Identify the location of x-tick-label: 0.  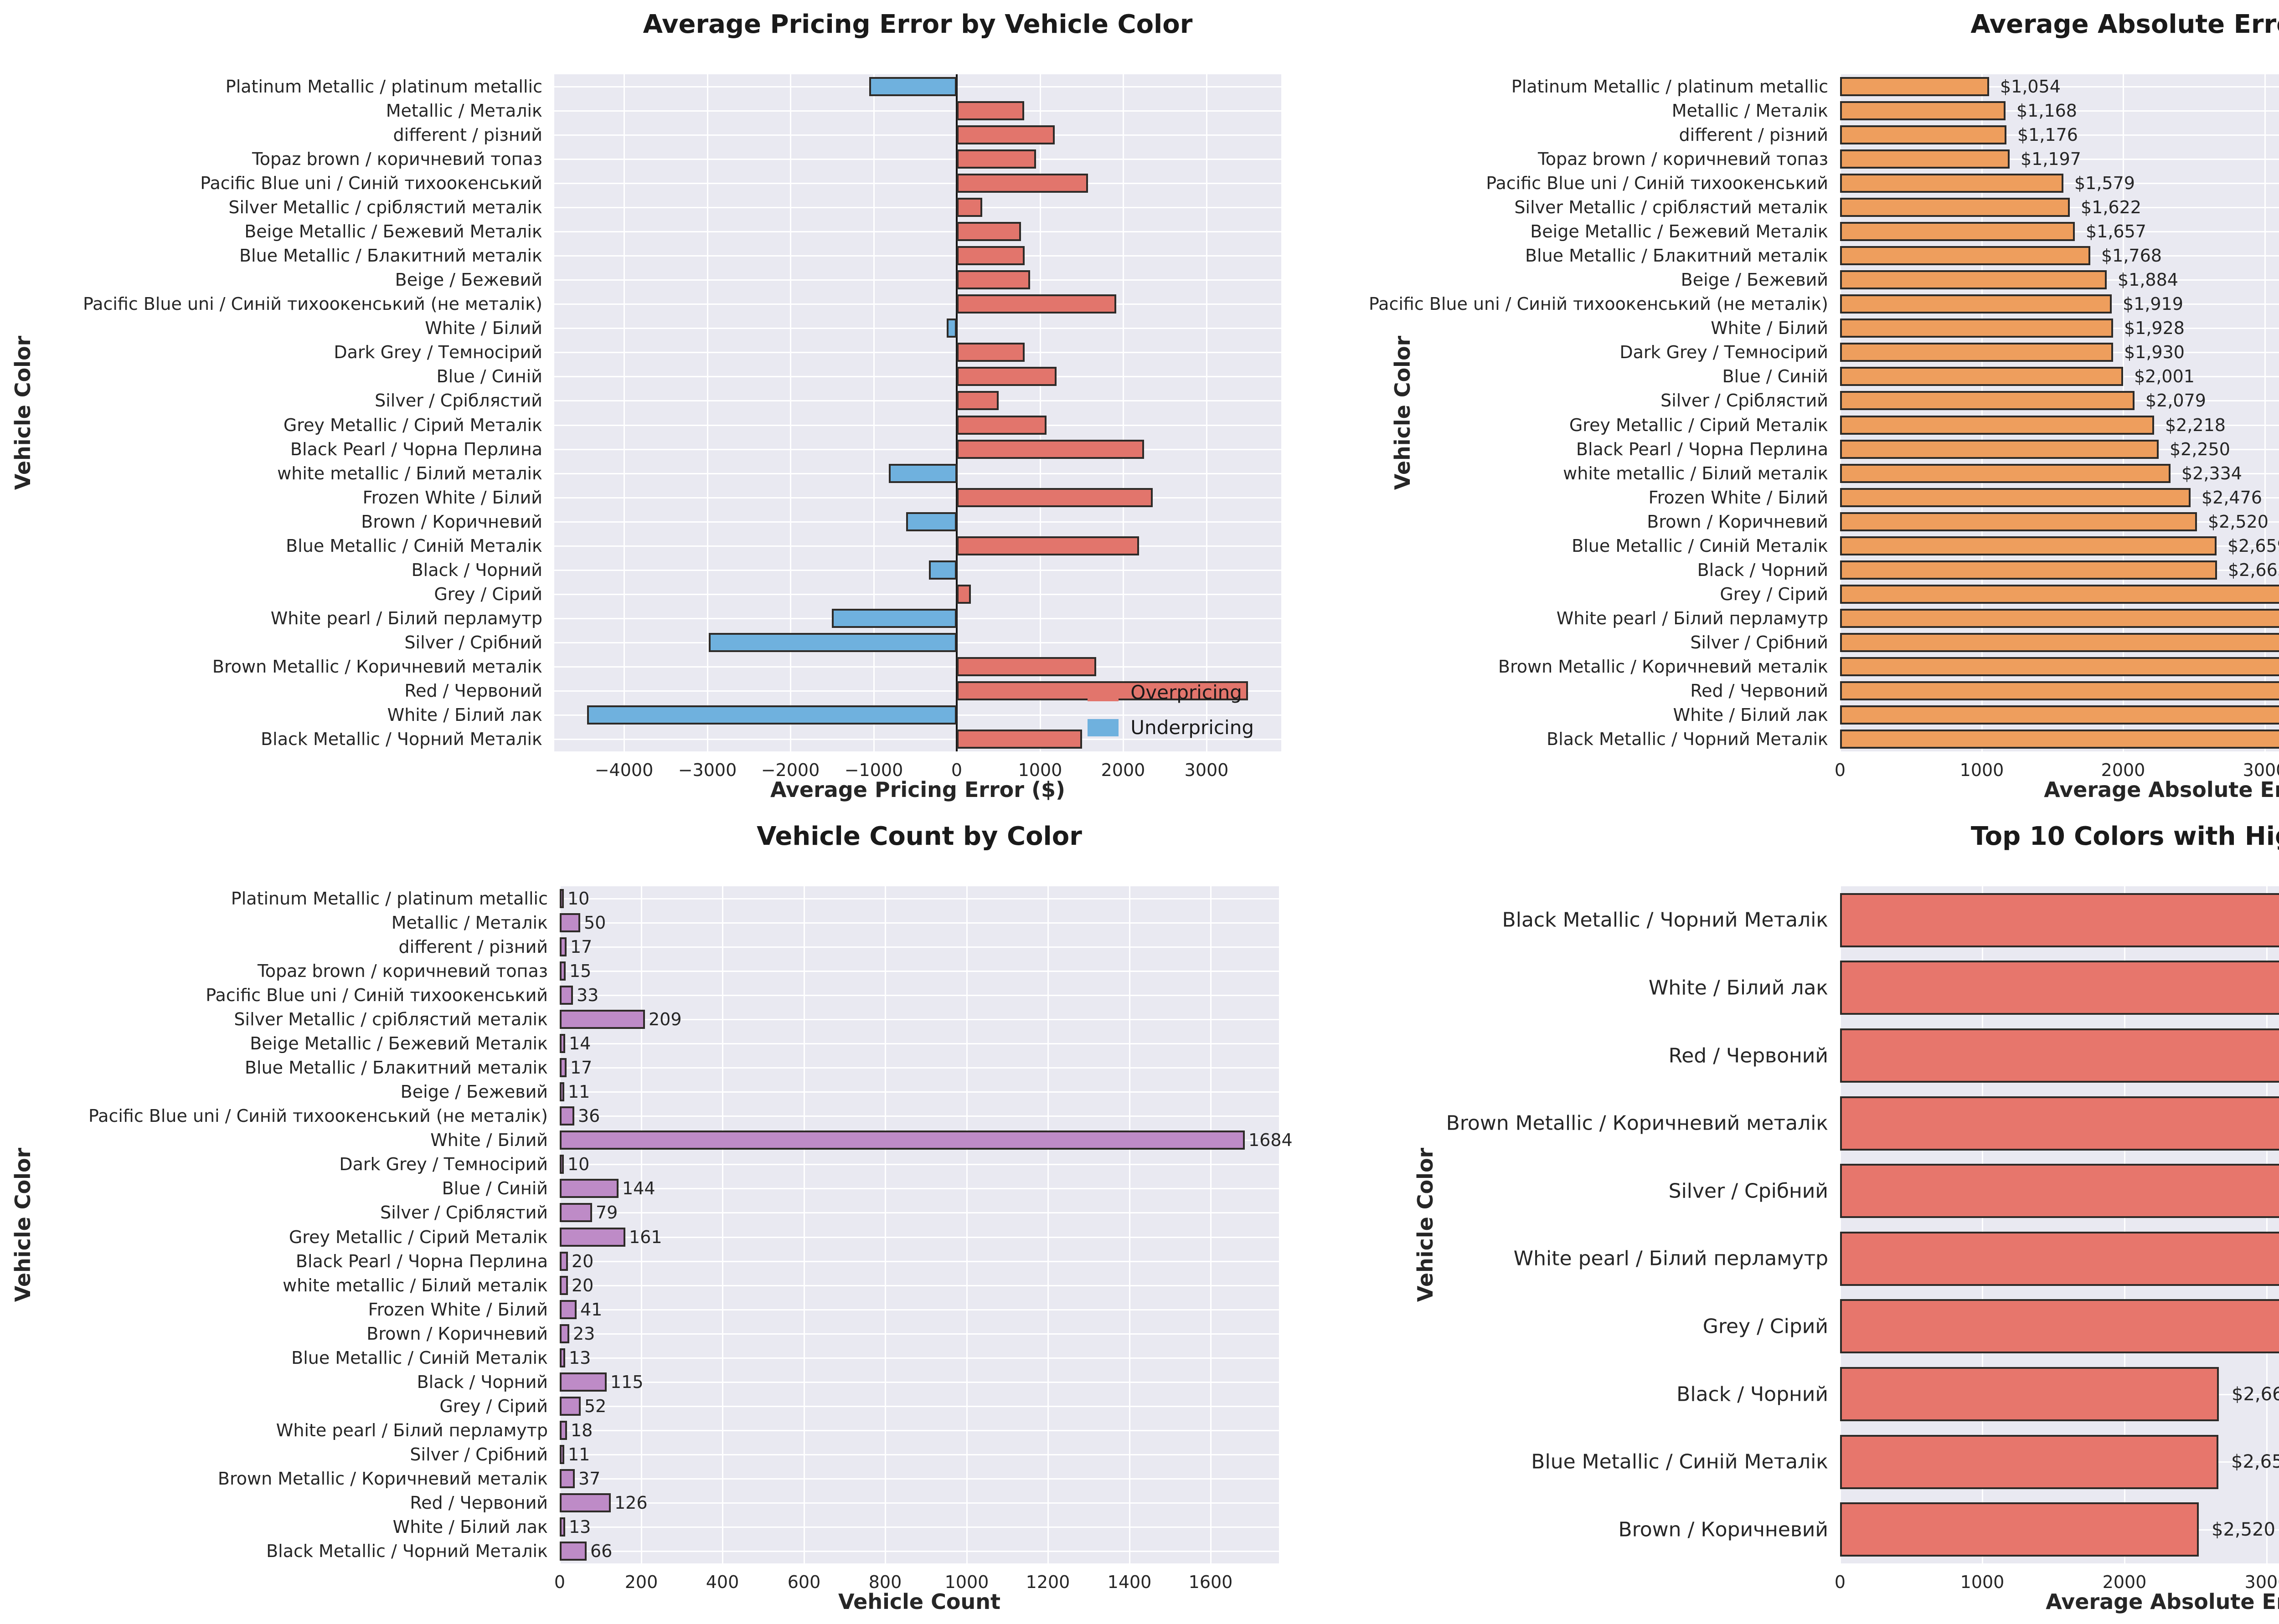
(957, 770).